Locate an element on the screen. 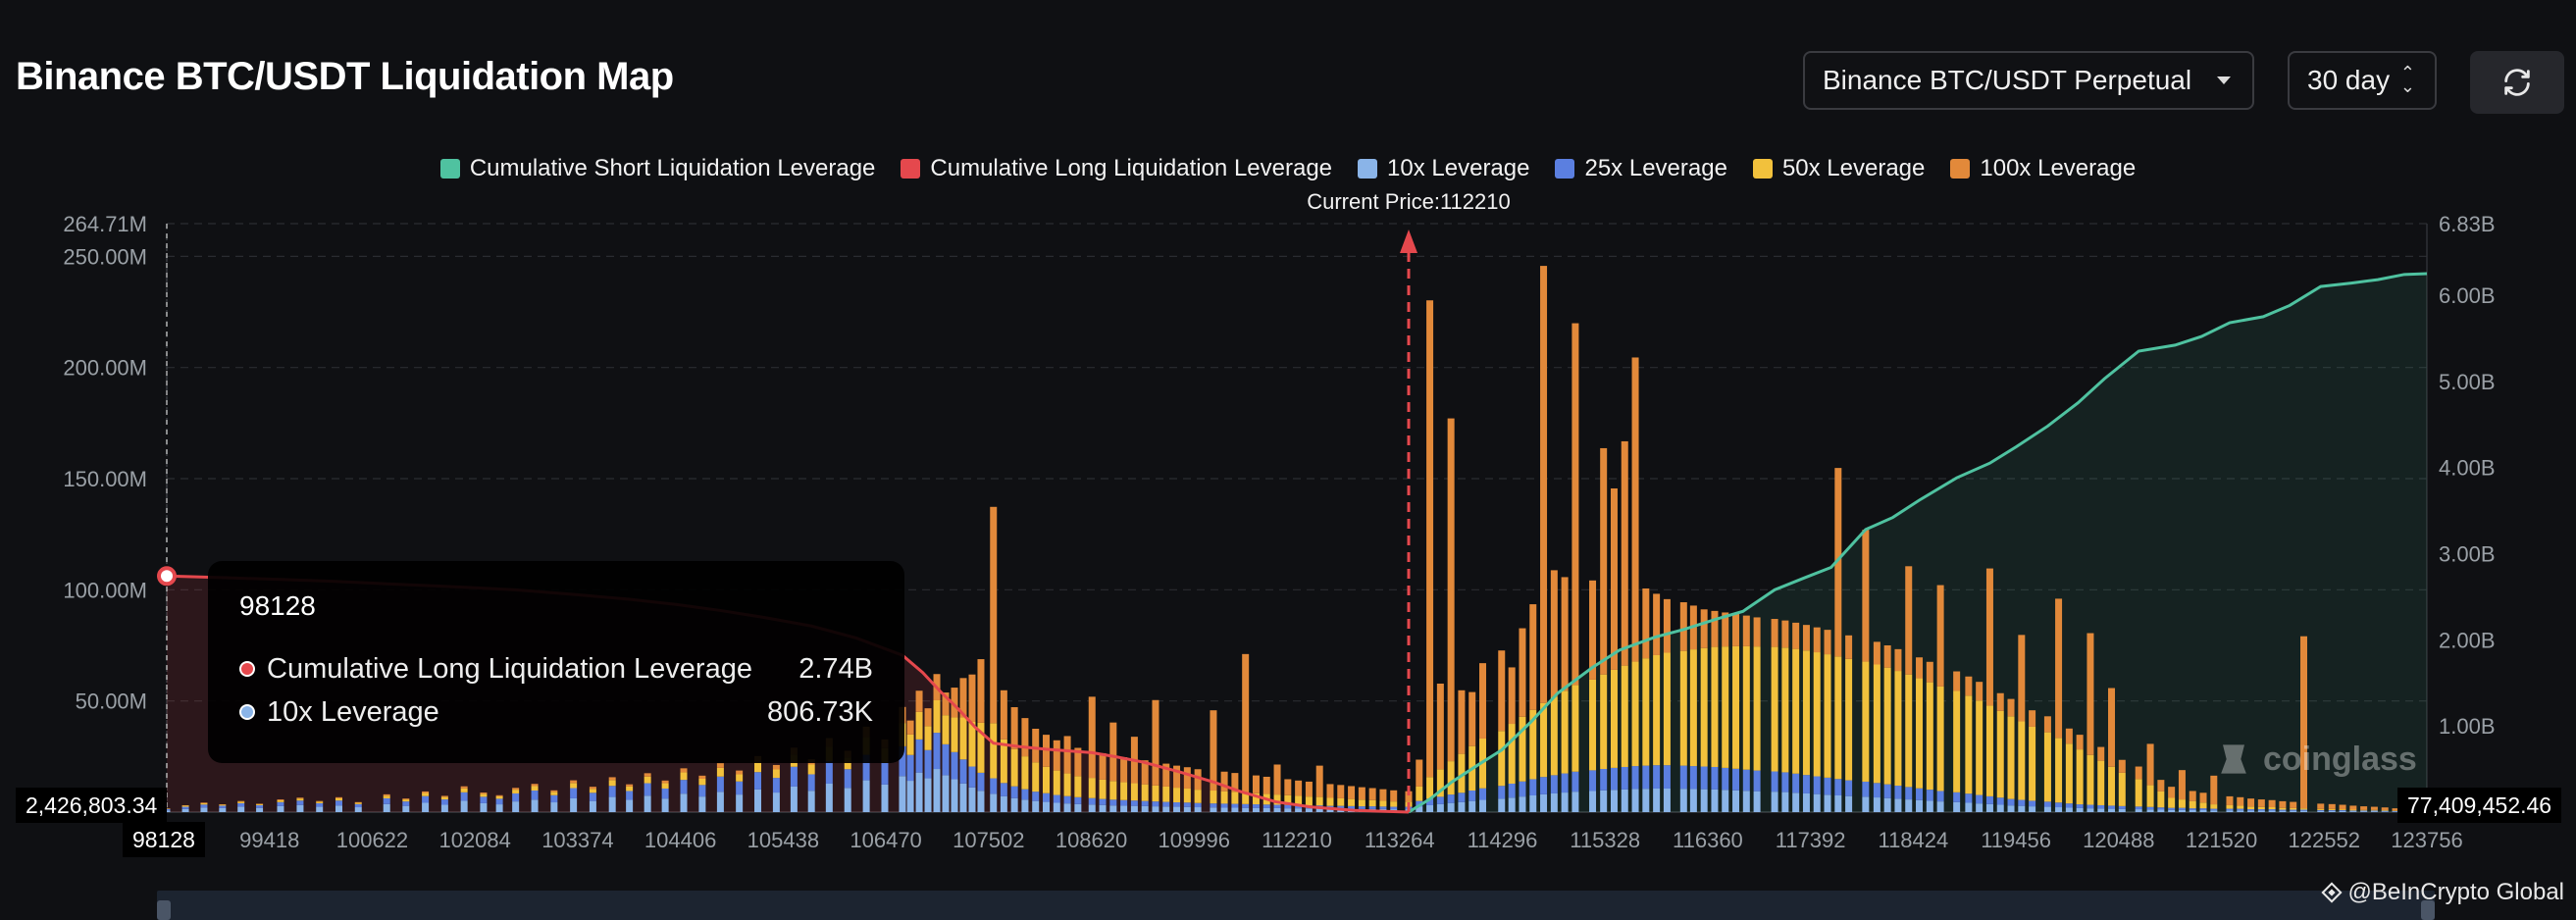 The image size is (2576, 920). legend-item: 100x Leverage is located at coordinates (2043, 168).